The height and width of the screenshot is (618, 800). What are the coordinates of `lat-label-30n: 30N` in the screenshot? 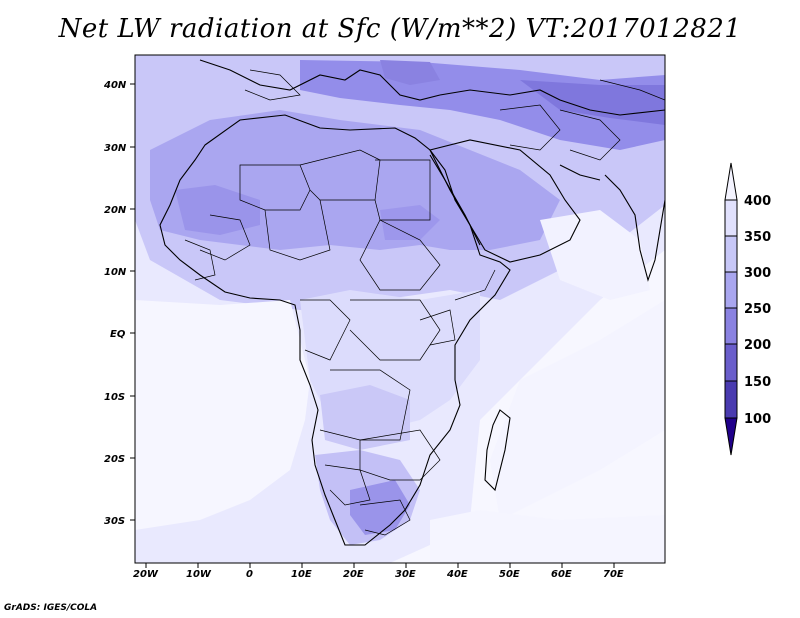 It's located at (115, 148).